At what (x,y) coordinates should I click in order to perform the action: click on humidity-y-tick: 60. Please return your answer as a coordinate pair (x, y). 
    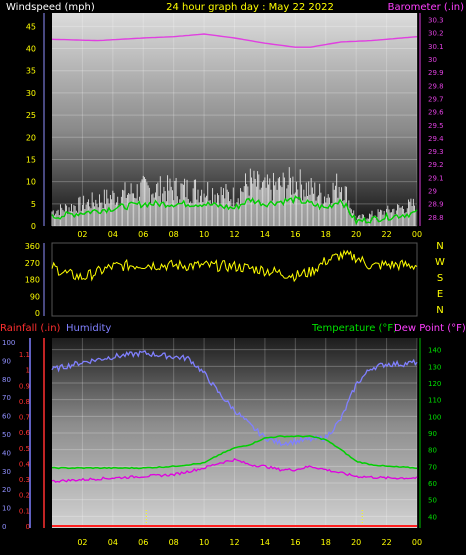
    Looking at the image, I should click on (6, 417).